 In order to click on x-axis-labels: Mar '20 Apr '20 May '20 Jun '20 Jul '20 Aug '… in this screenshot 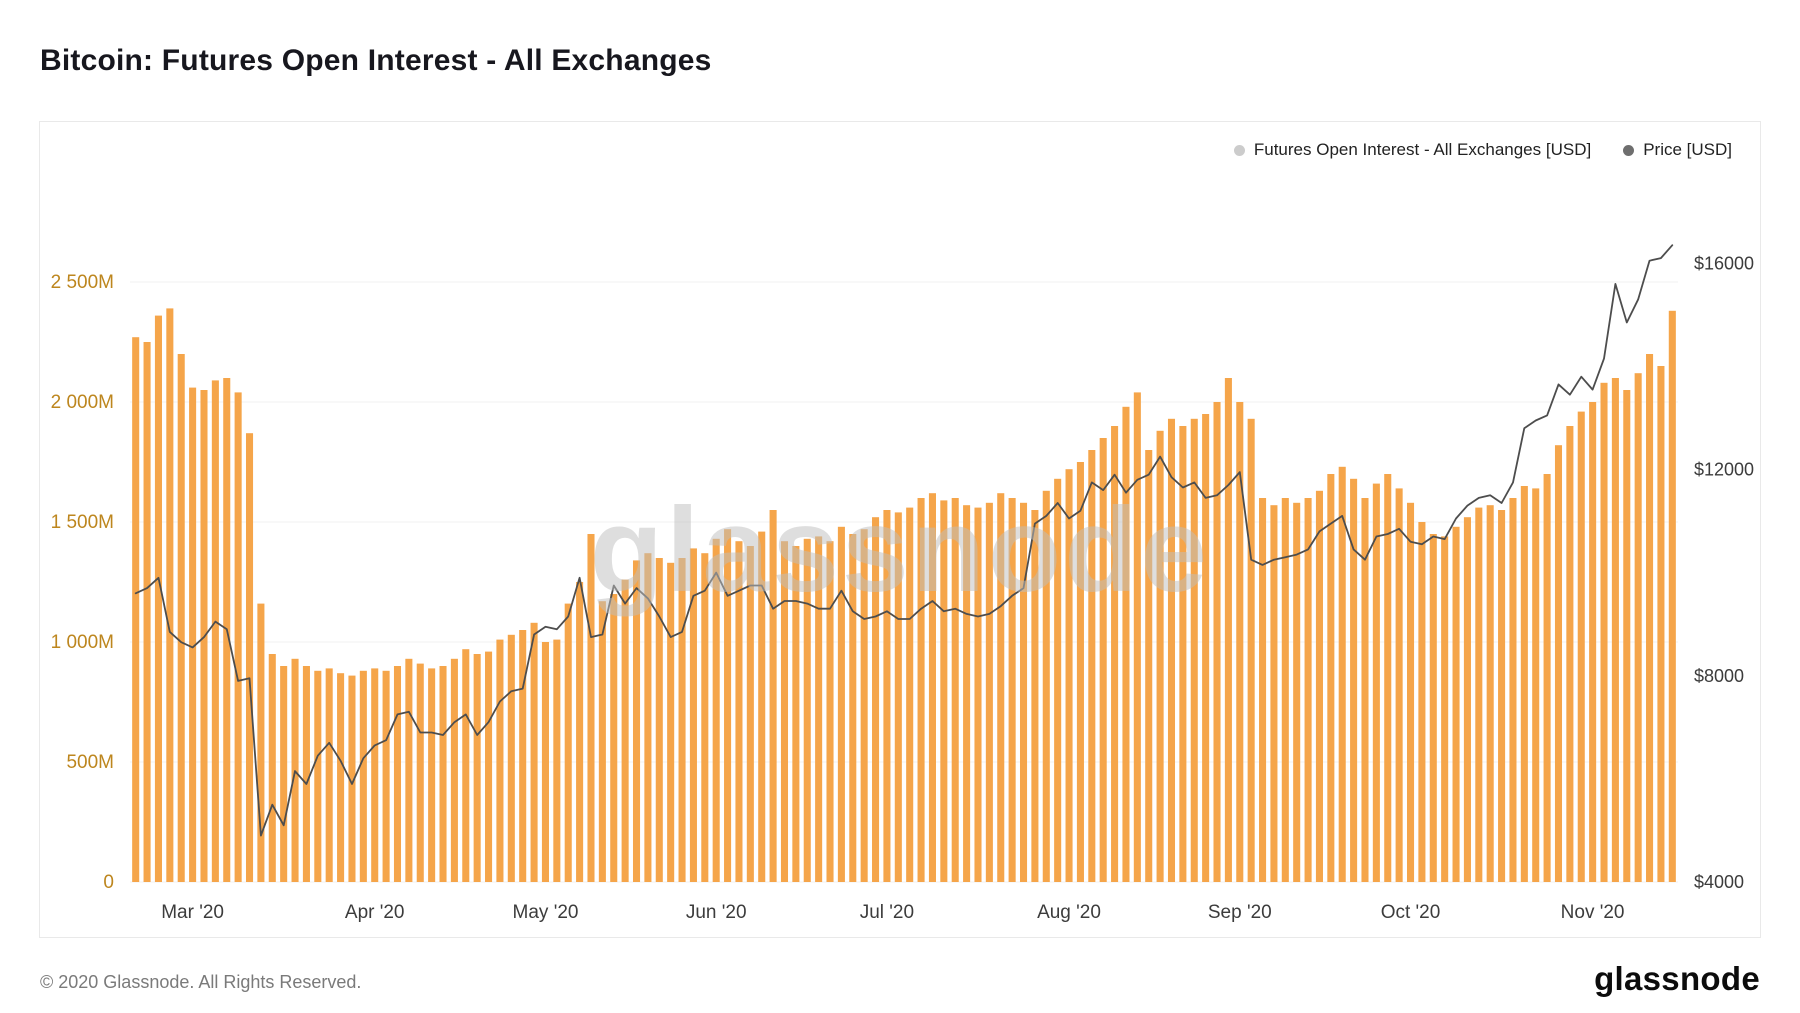, I will do `click(892, 912)`.